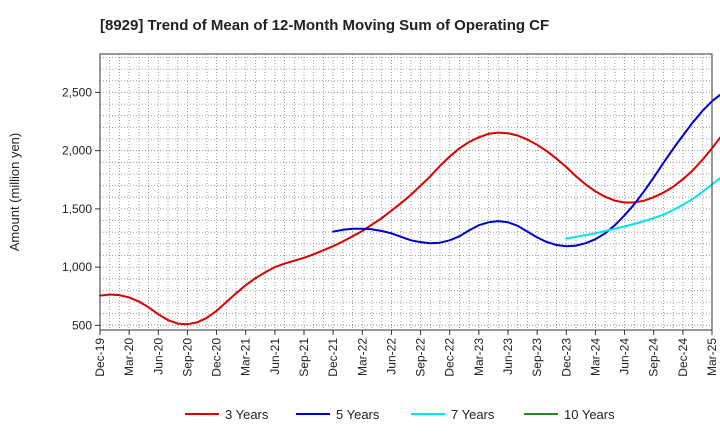 Image resolution: width=720 pixels, height=440 pixels. Describe the element at coordinates (217, 357) in the screenshot. I see `x-tick-label: Dec-20` at that location.